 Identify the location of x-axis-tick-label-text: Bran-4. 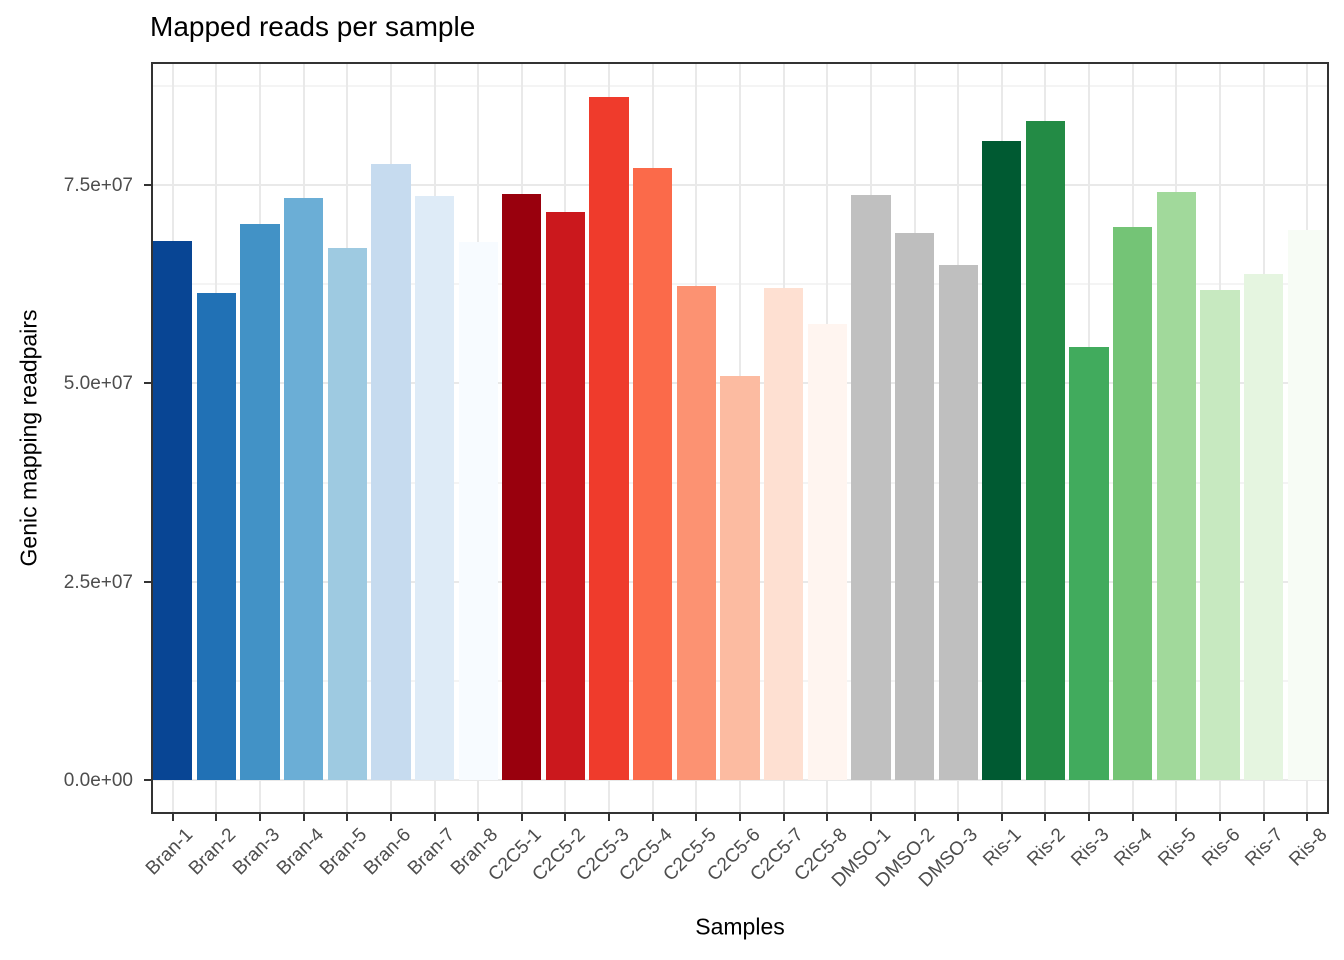
(300, 852).